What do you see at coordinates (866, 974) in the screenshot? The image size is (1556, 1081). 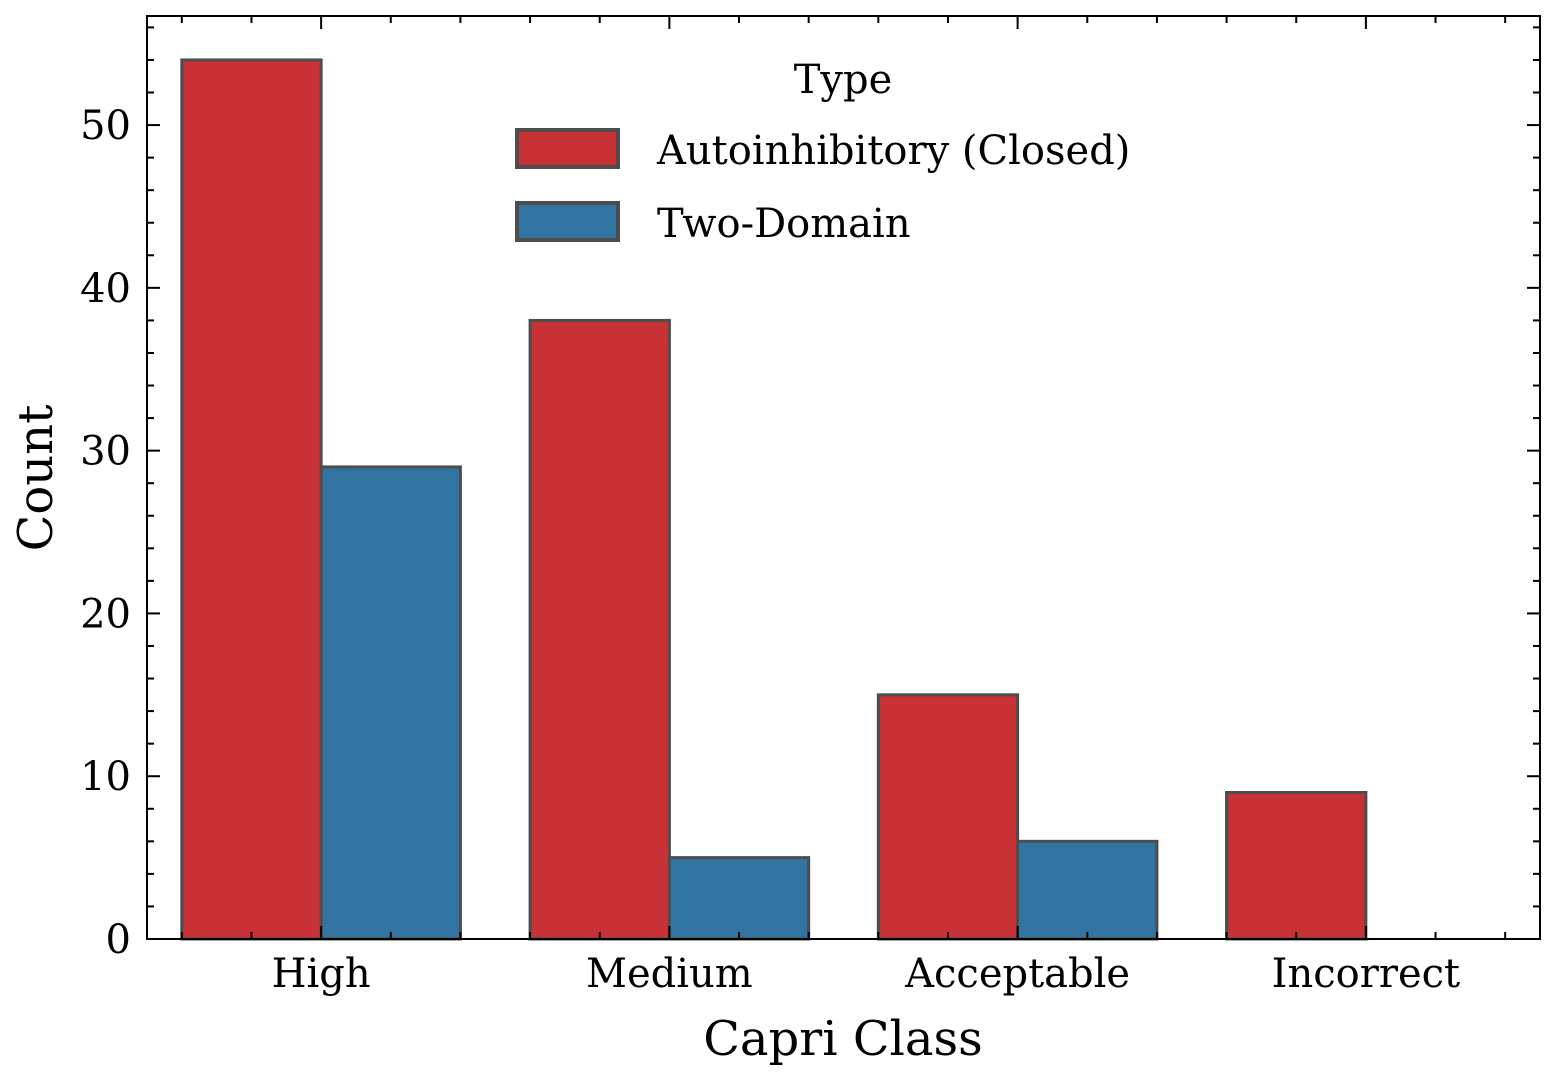 I see `x-tick-labels: High Medium Acceptable Incorrect` at bounding box center [866, 974].